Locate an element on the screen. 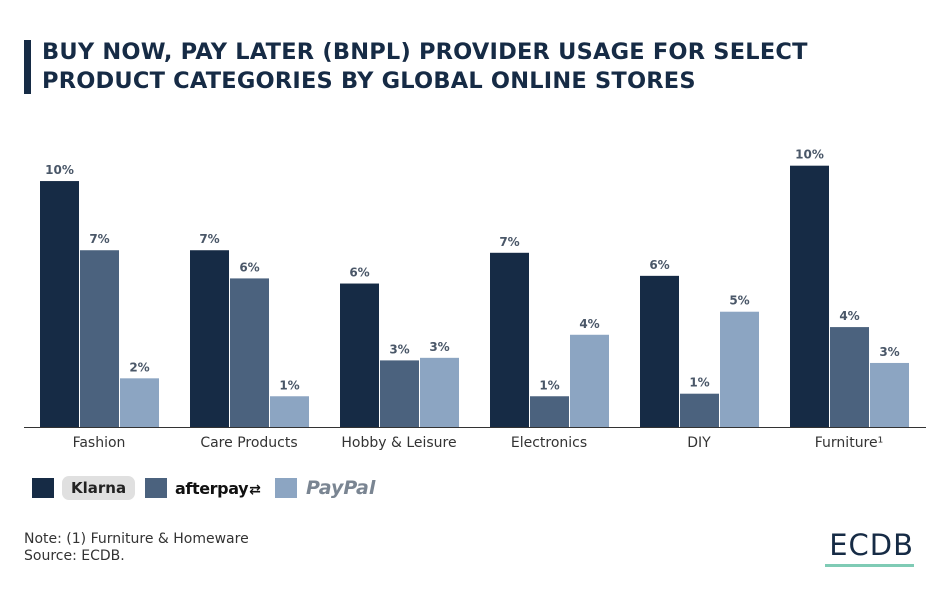 The height and width of the screenshot is (600, 950). data-label-paypal-0: 2% is located at coordinates (139, 367).